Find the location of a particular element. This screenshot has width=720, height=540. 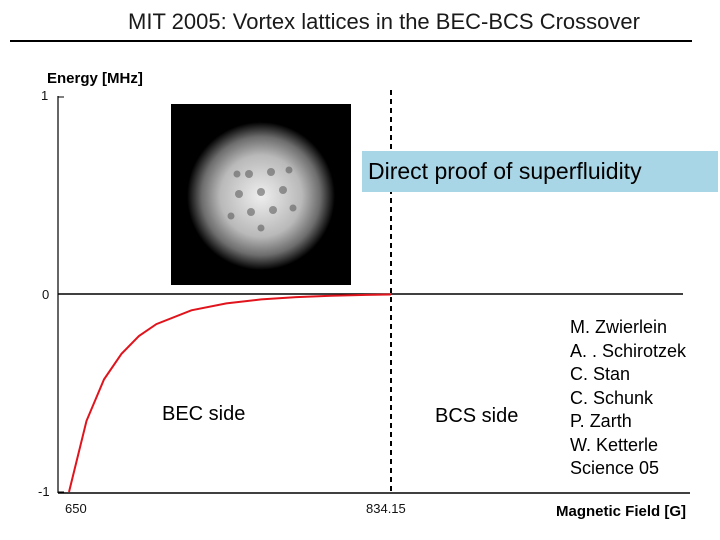

vortex-image-graphic is located at coordinates (261, 194).